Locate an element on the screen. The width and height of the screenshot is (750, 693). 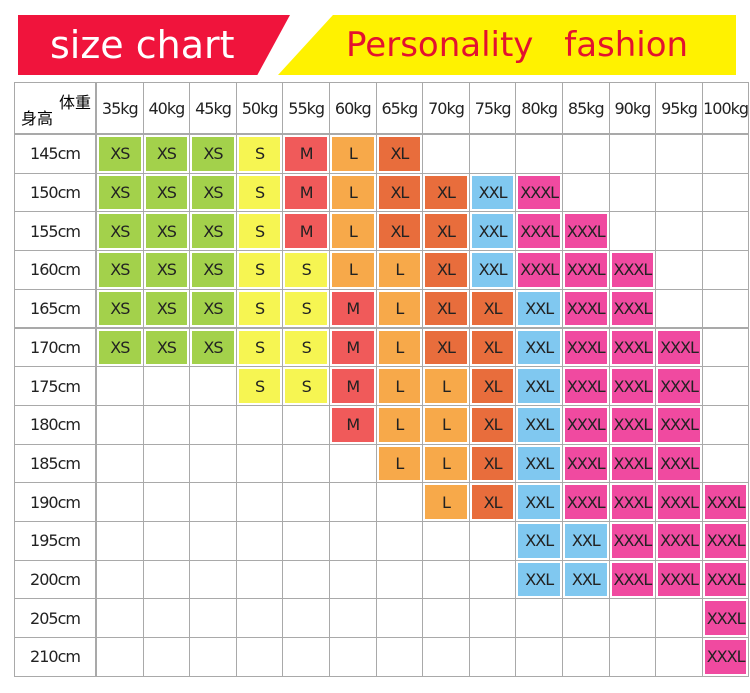
size-label: XXL is located at coordinates (539, 308).